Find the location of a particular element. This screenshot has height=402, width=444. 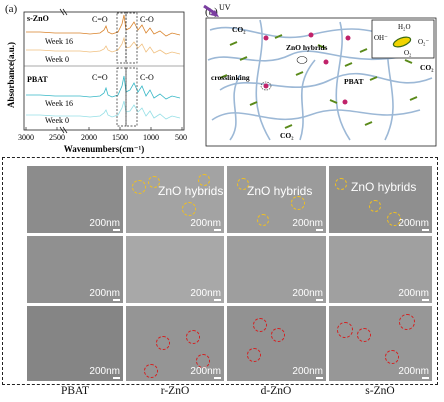

xtick-label: 1000 is located at coordinates (151, 137).